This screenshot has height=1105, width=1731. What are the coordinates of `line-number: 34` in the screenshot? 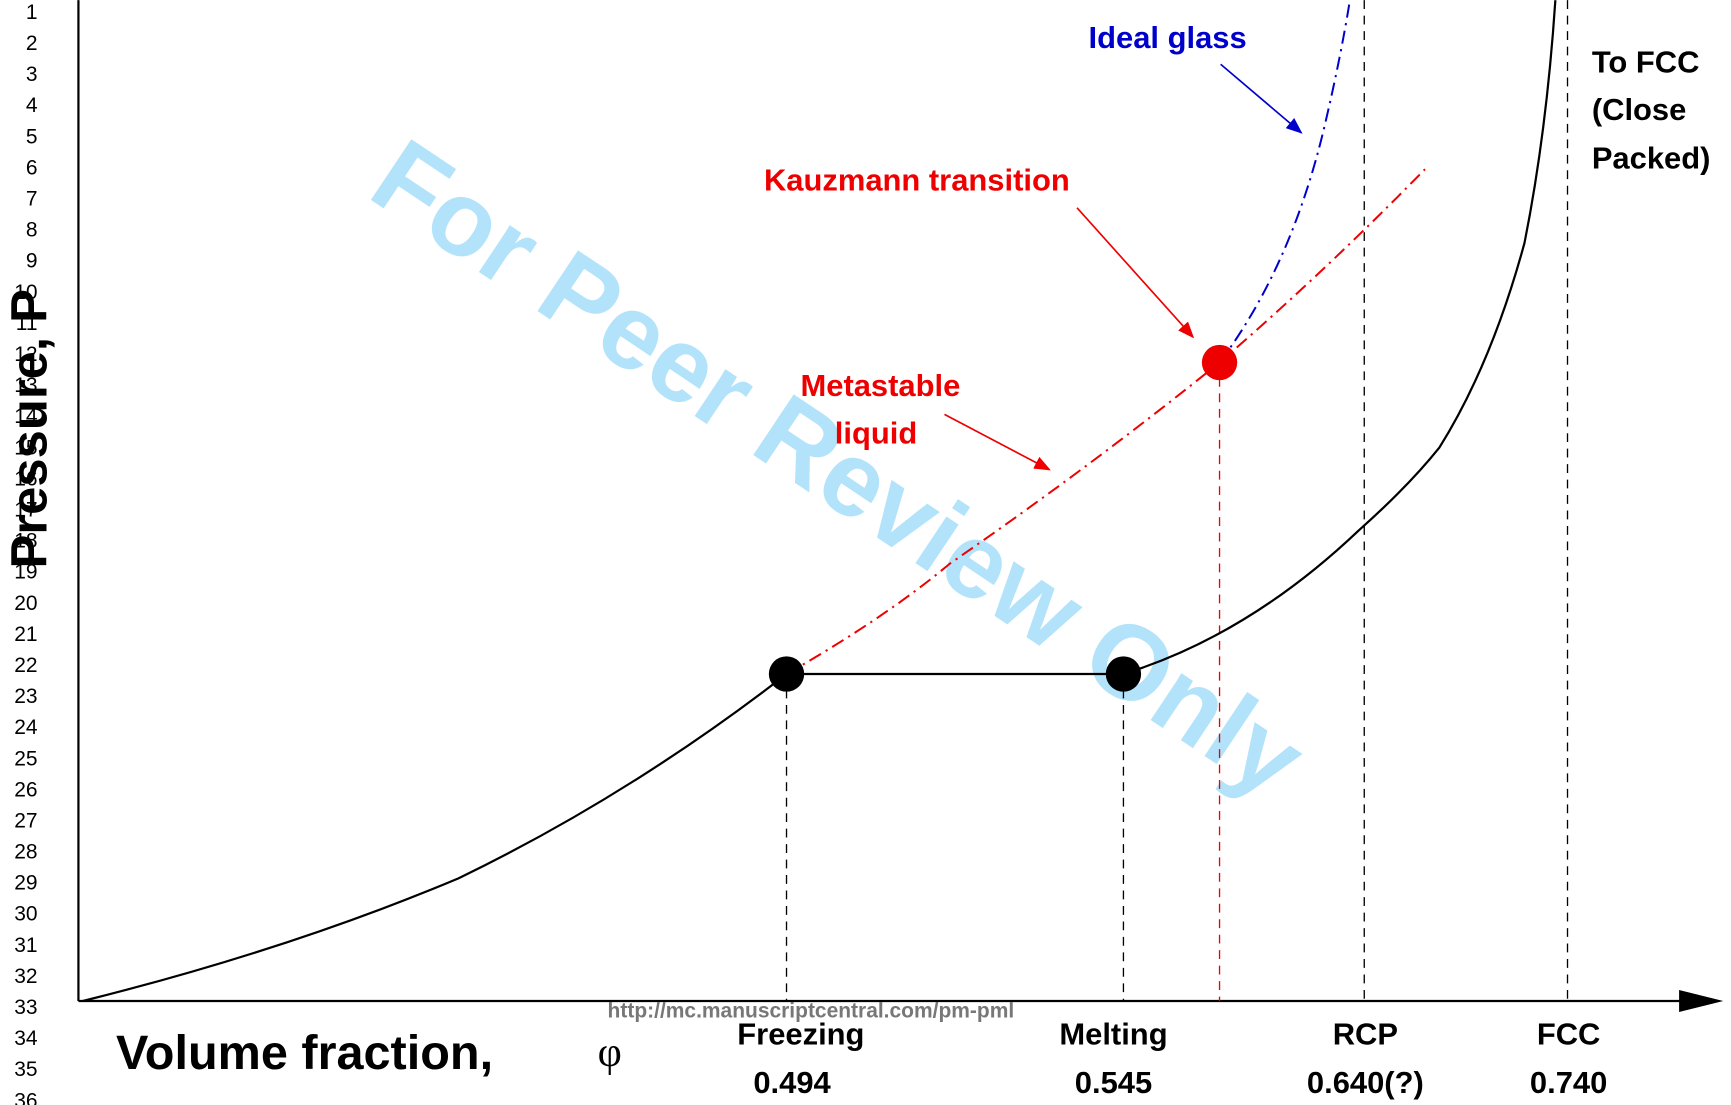 It's located at (26, 1038).